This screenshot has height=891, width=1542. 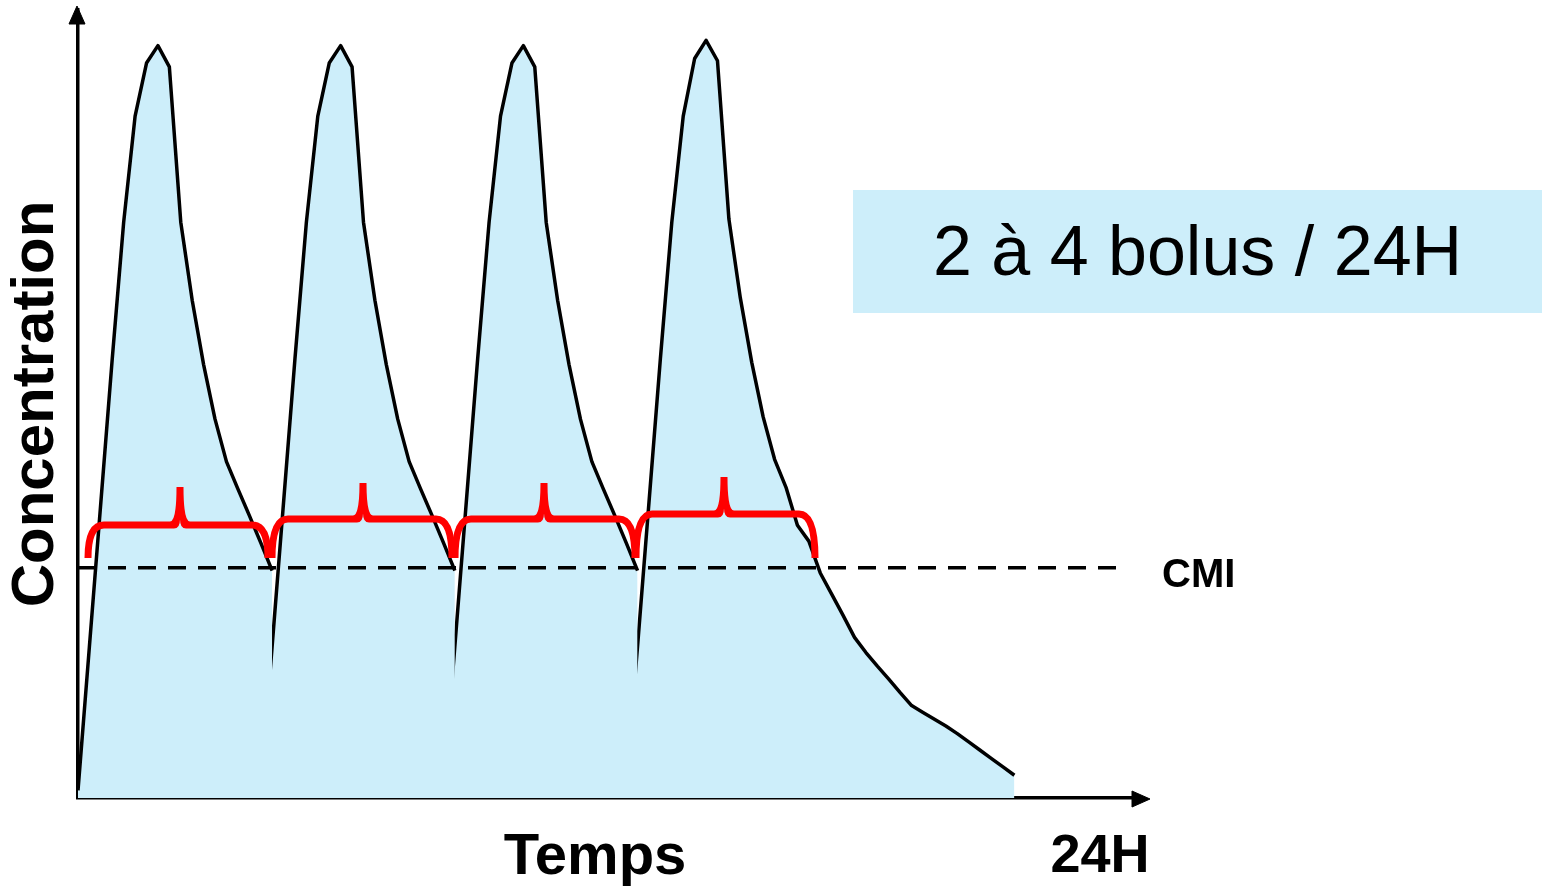 I want to click on ref-line-label: CMI, so click(x=1199, y=572).